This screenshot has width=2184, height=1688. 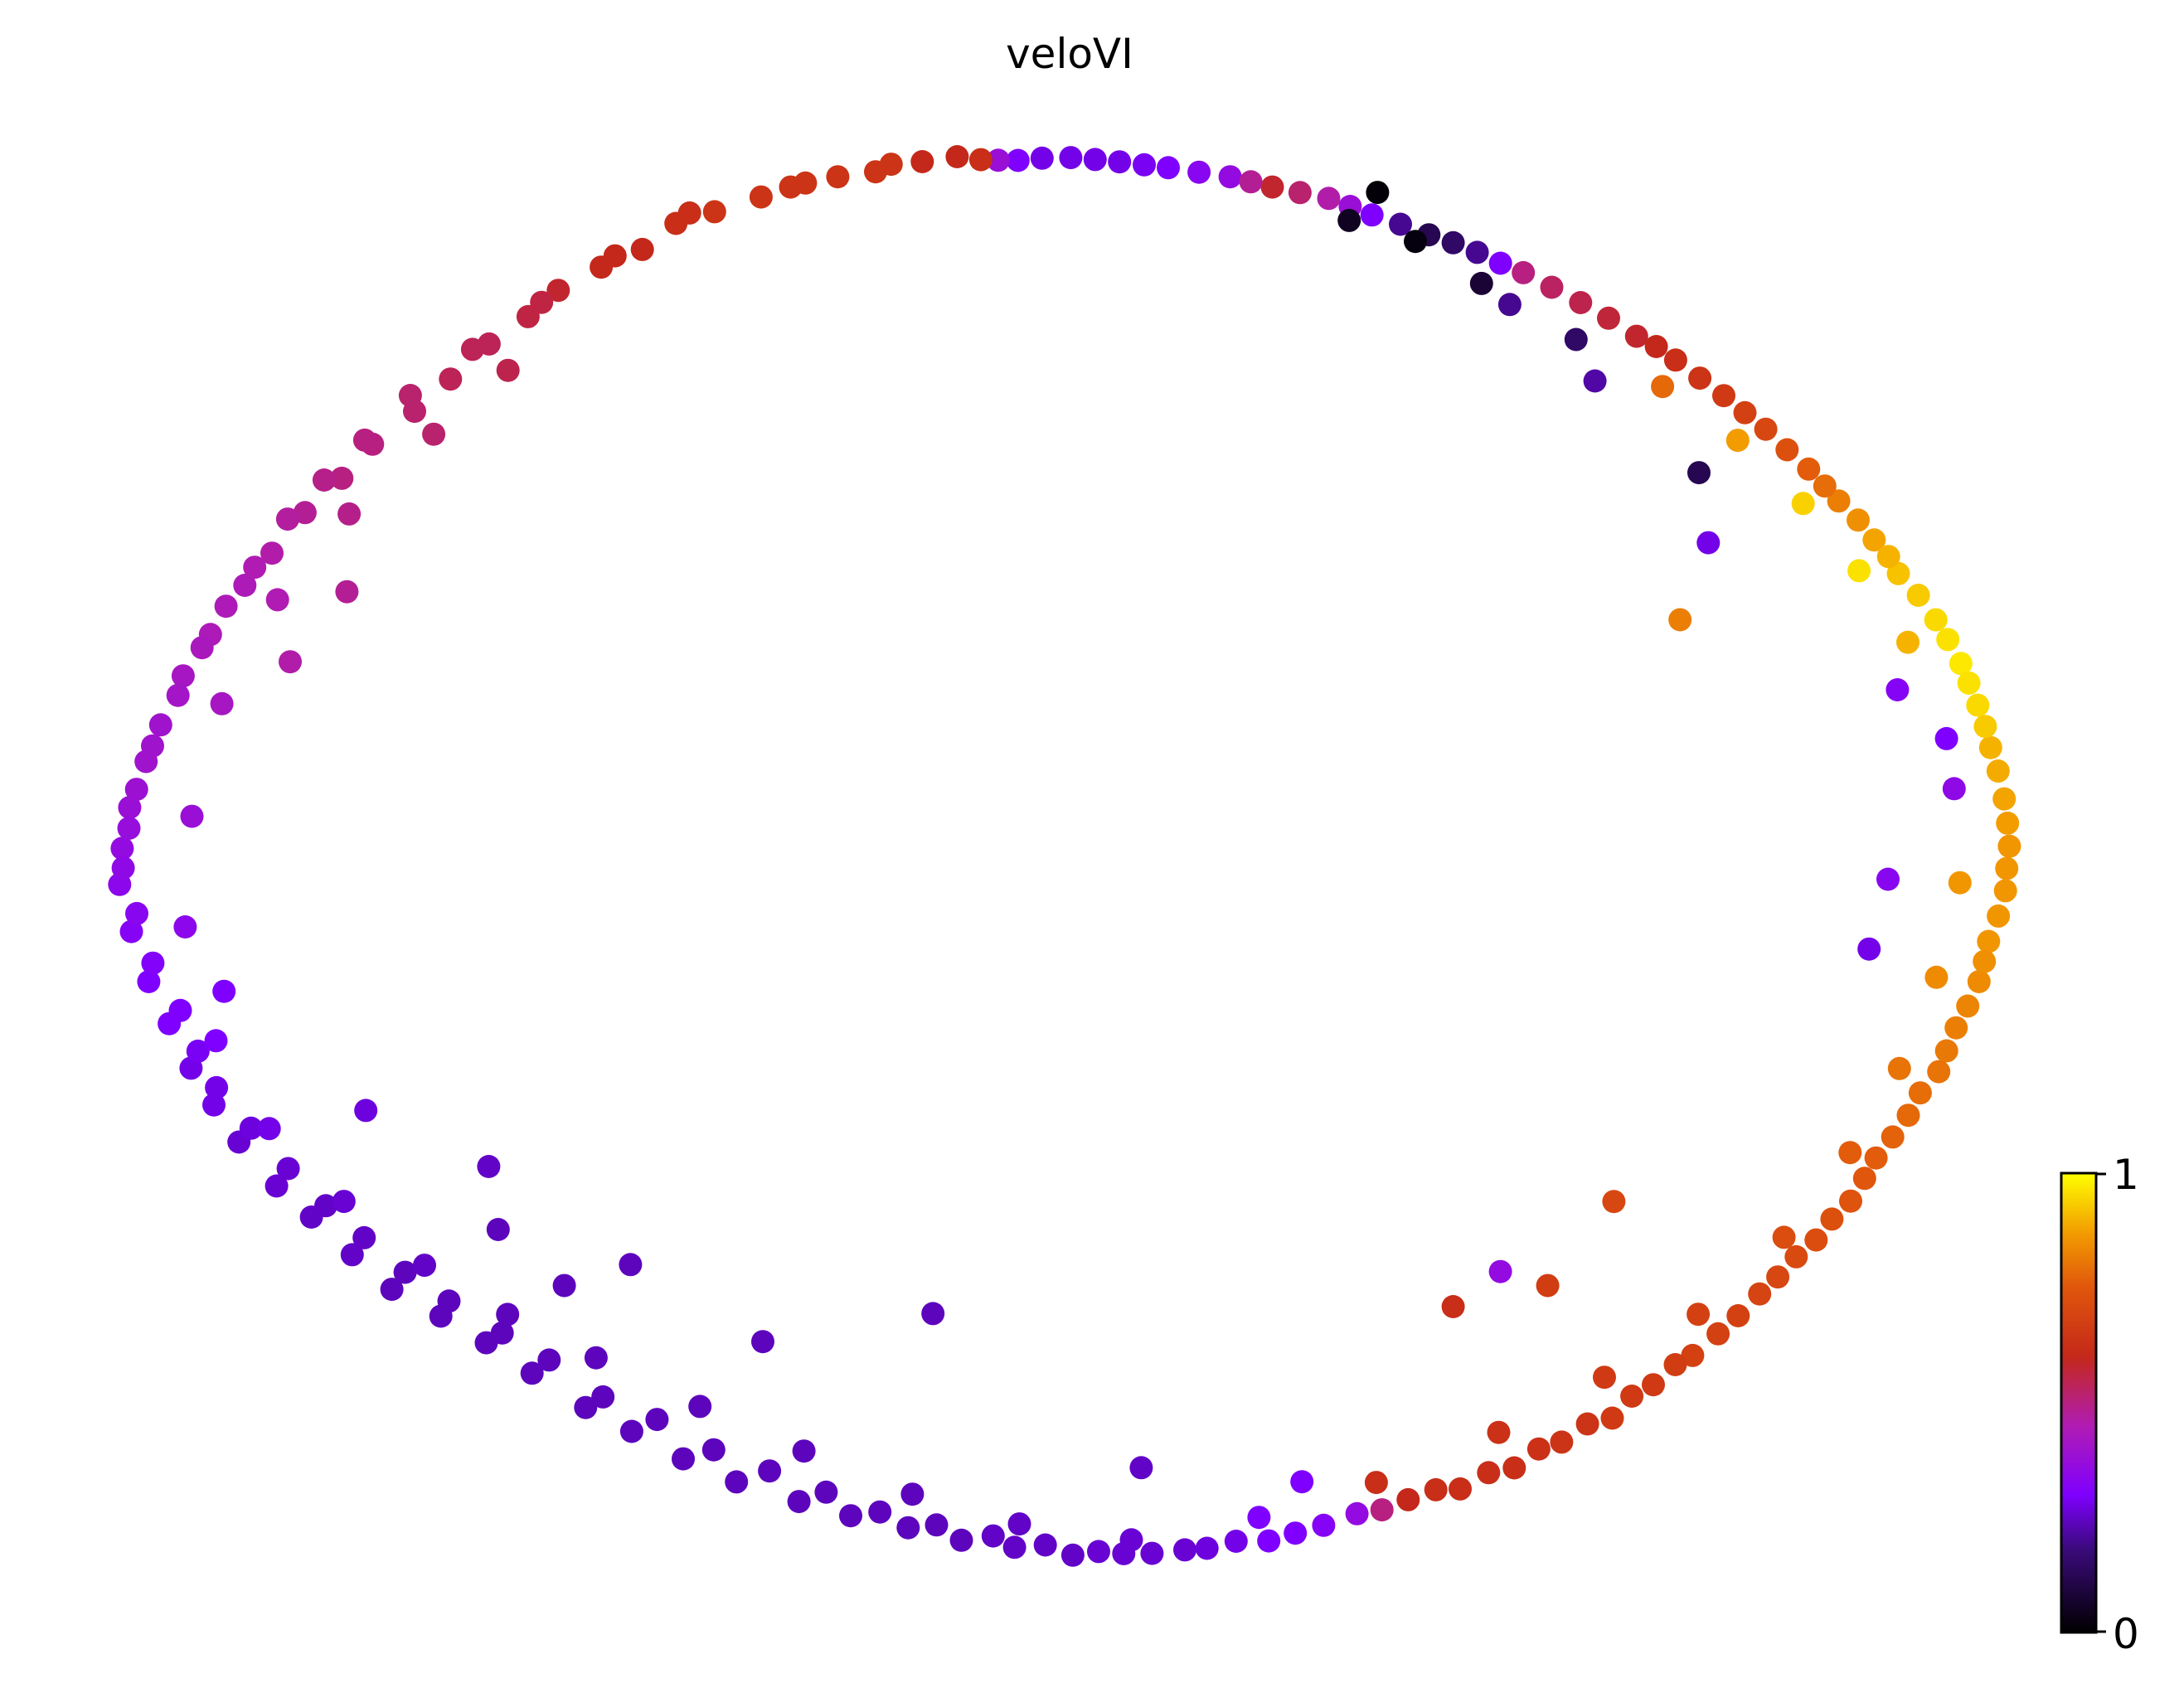 I want to click on colorbar-label-min: 0, so click(x=2126, y=1634).